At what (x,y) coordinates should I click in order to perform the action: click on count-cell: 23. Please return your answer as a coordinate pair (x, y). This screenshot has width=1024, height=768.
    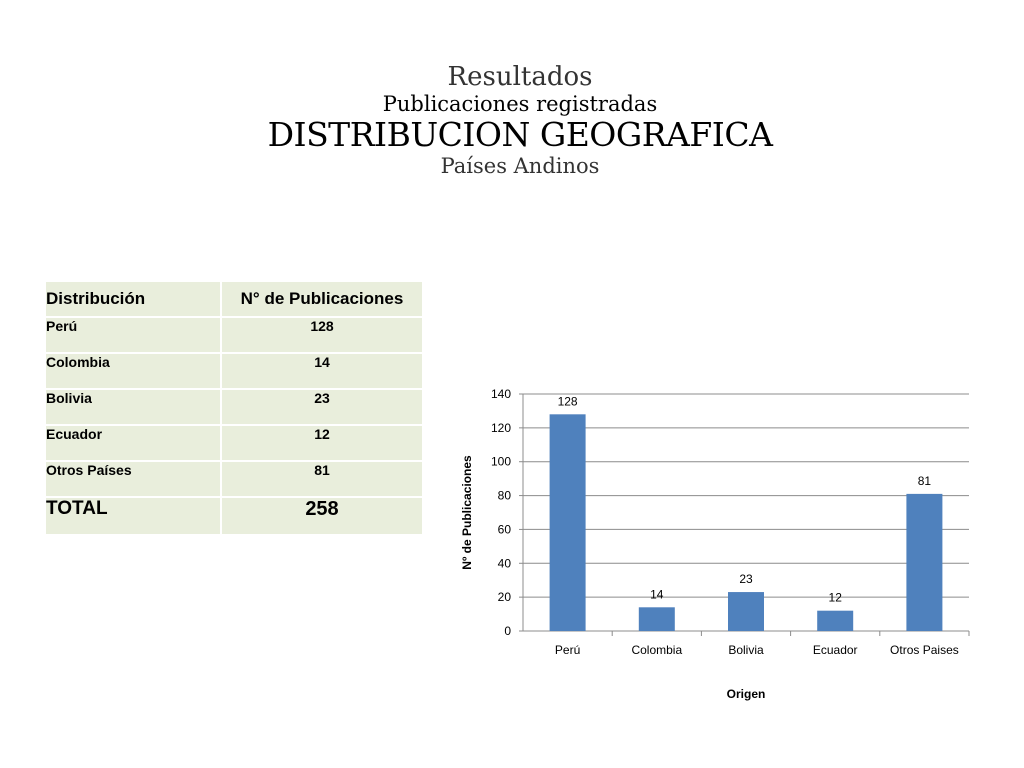
    Looking at the image, I should click on (322, 407).